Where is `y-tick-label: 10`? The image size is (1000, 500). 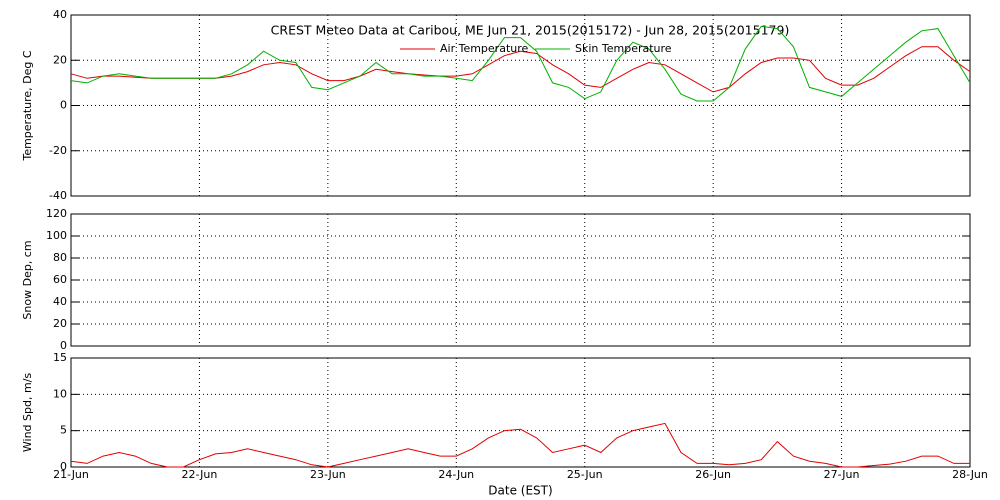 y-tick-label: 10 is located at coordinates (60, 393).